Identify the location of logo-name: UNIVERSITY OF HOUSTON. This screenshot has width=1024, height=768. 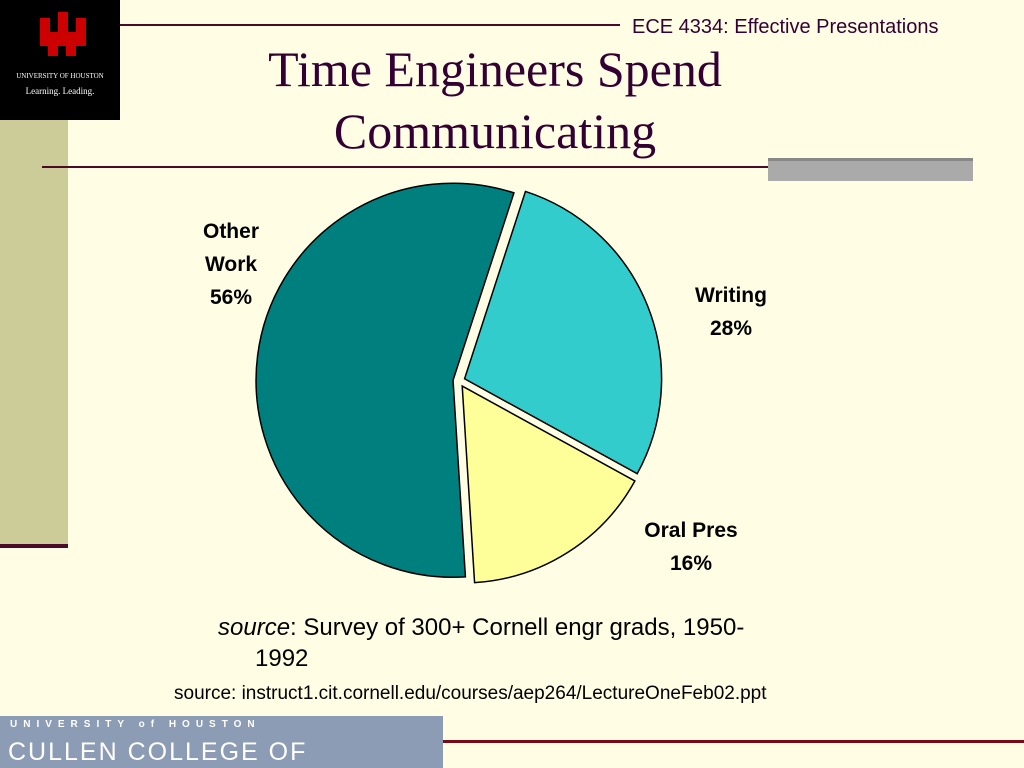
(60, 76).